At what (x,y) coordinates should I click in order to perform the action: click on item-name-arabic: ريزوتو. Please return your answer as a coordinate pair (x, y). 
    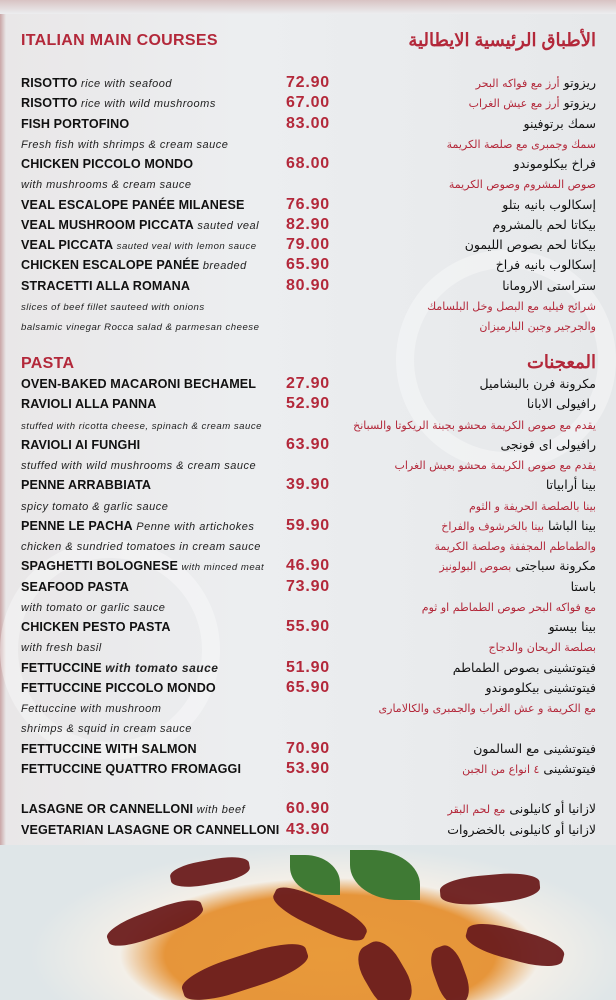
    Looking at the image, I should click on (579, 82).